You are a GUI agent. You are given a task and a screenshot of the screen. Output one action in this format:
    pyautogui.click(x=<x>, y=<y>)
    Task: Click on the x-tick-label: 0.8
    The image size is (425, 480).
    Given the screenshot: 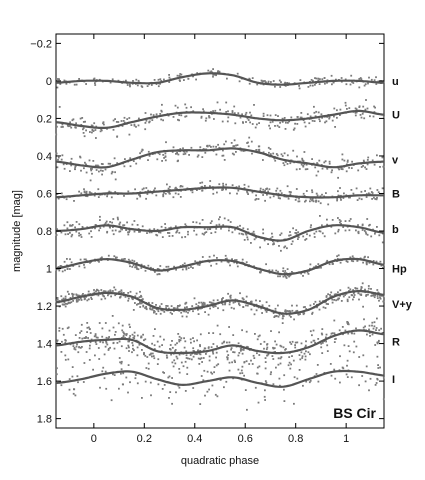 What is the action you would take?
    pyautogui.click(x=295, y=439)
    